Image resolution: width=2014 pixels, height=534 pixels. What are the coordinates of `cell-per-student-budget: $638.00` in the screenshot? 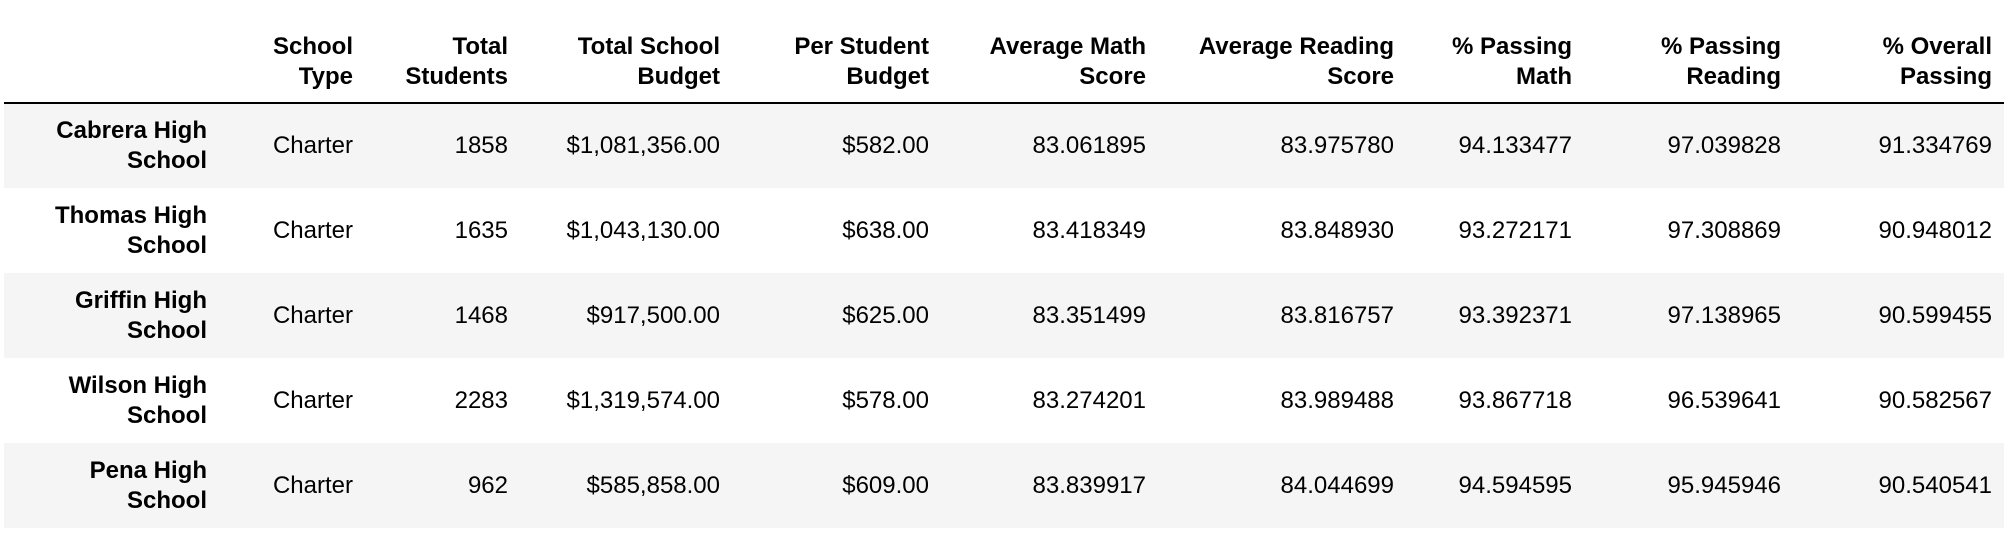 It's located at (885, 230).